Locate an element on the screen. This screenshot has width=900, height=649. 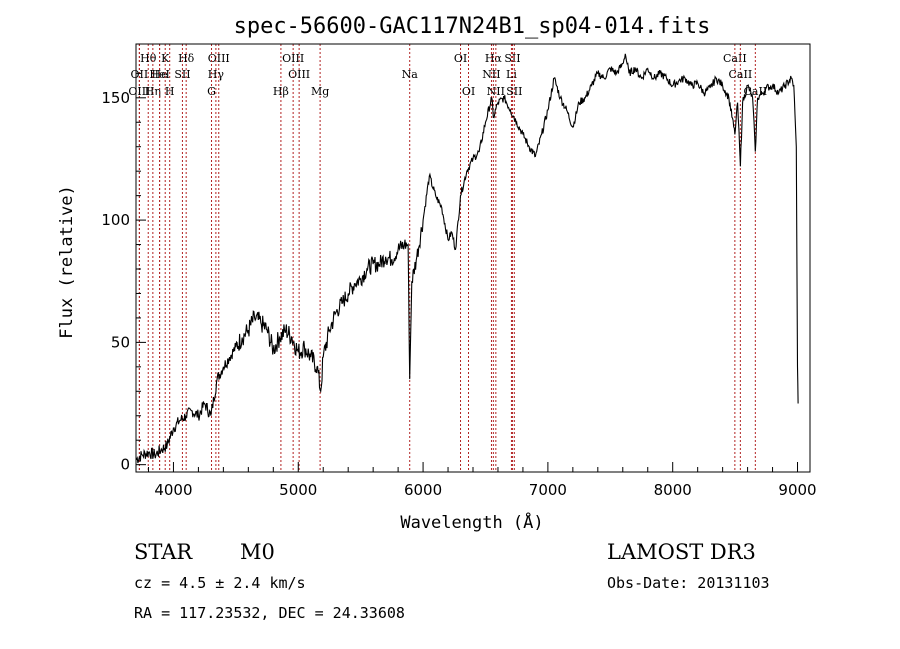
spectral-line-label: He is located at coordinates (160, 74).